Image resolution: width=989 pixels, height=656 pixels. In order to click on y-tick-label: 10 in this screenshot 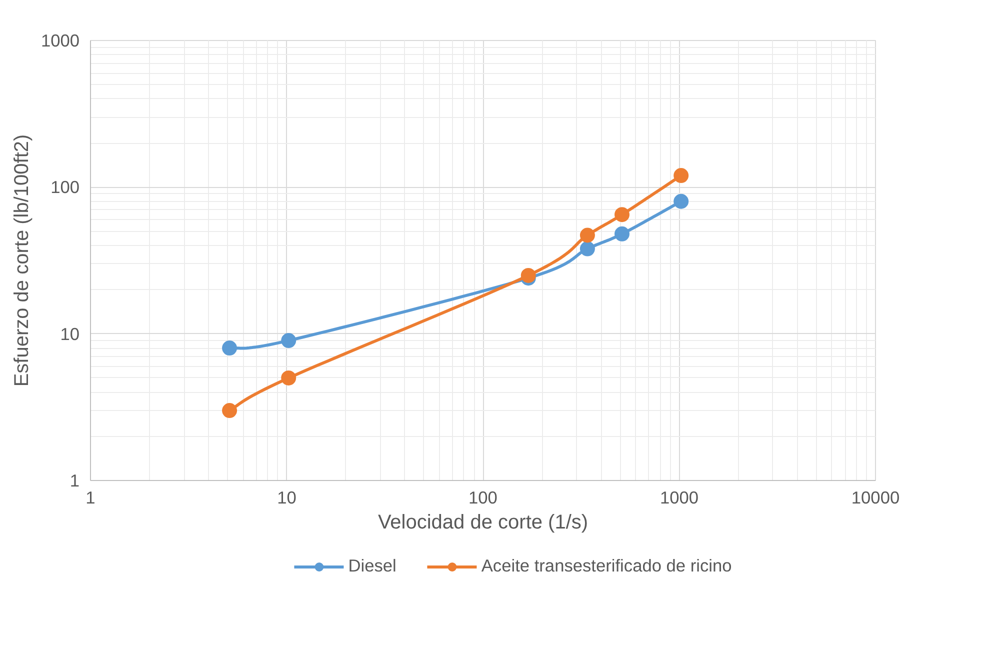, I will do `click(70, 334)`.